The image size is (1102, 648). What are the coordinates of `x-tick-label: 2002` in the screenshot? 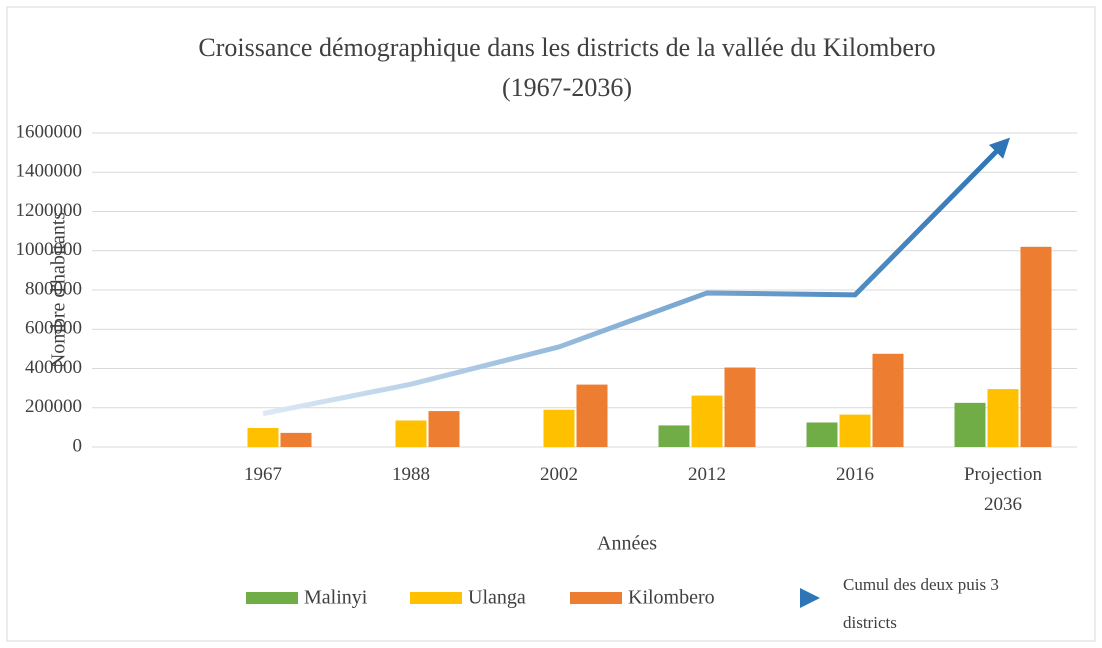 It's located at (559, 474).